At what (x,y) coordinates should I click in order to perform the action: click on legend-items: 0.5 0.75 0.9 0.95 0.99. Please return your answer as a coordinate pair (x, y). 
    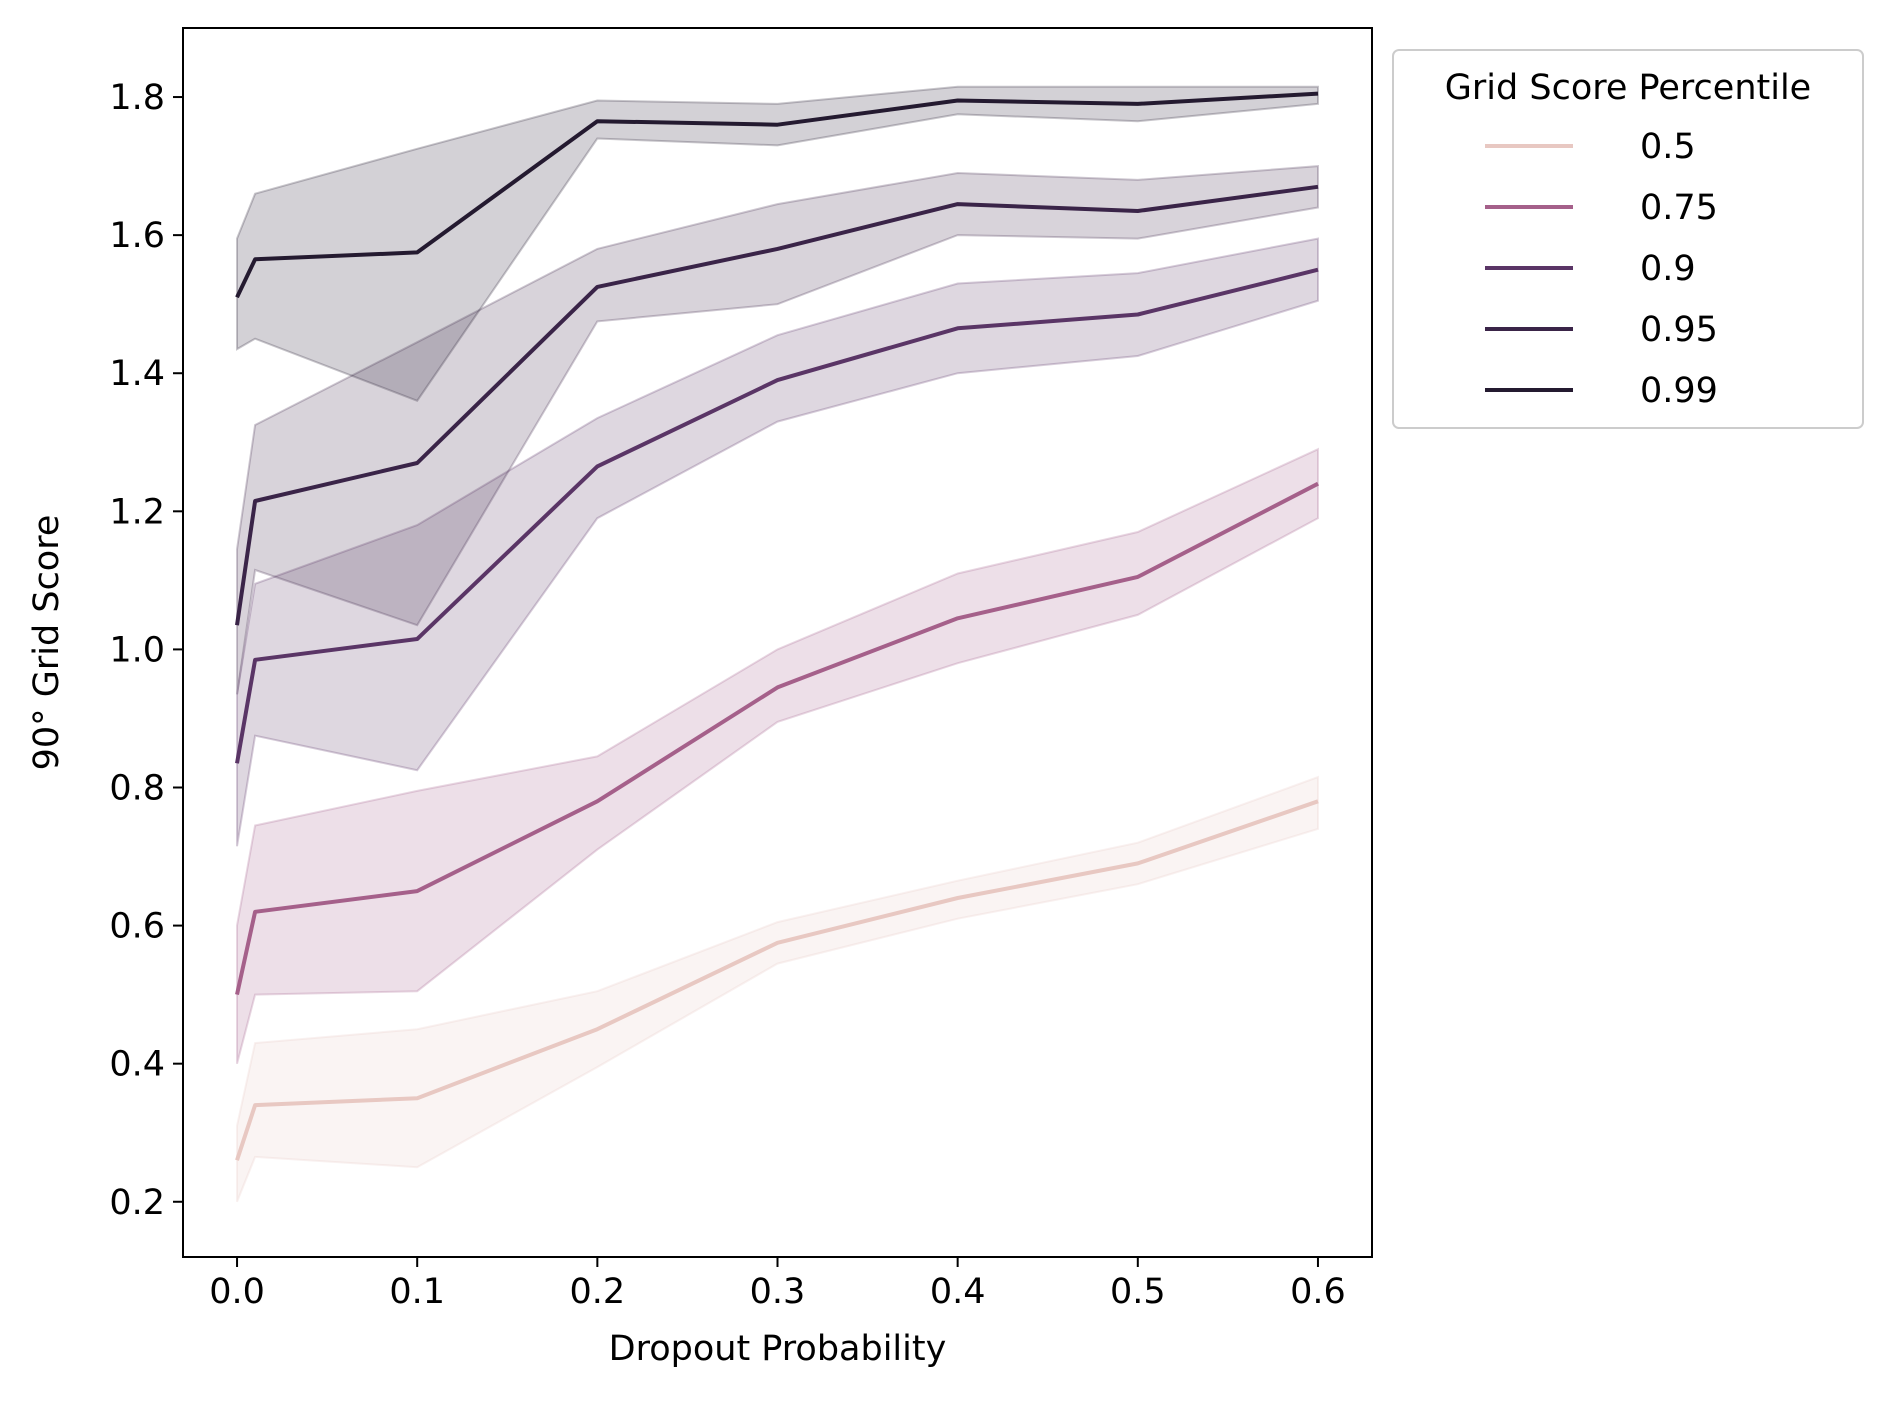
    Looking at the image, I should click on (1601, 269).